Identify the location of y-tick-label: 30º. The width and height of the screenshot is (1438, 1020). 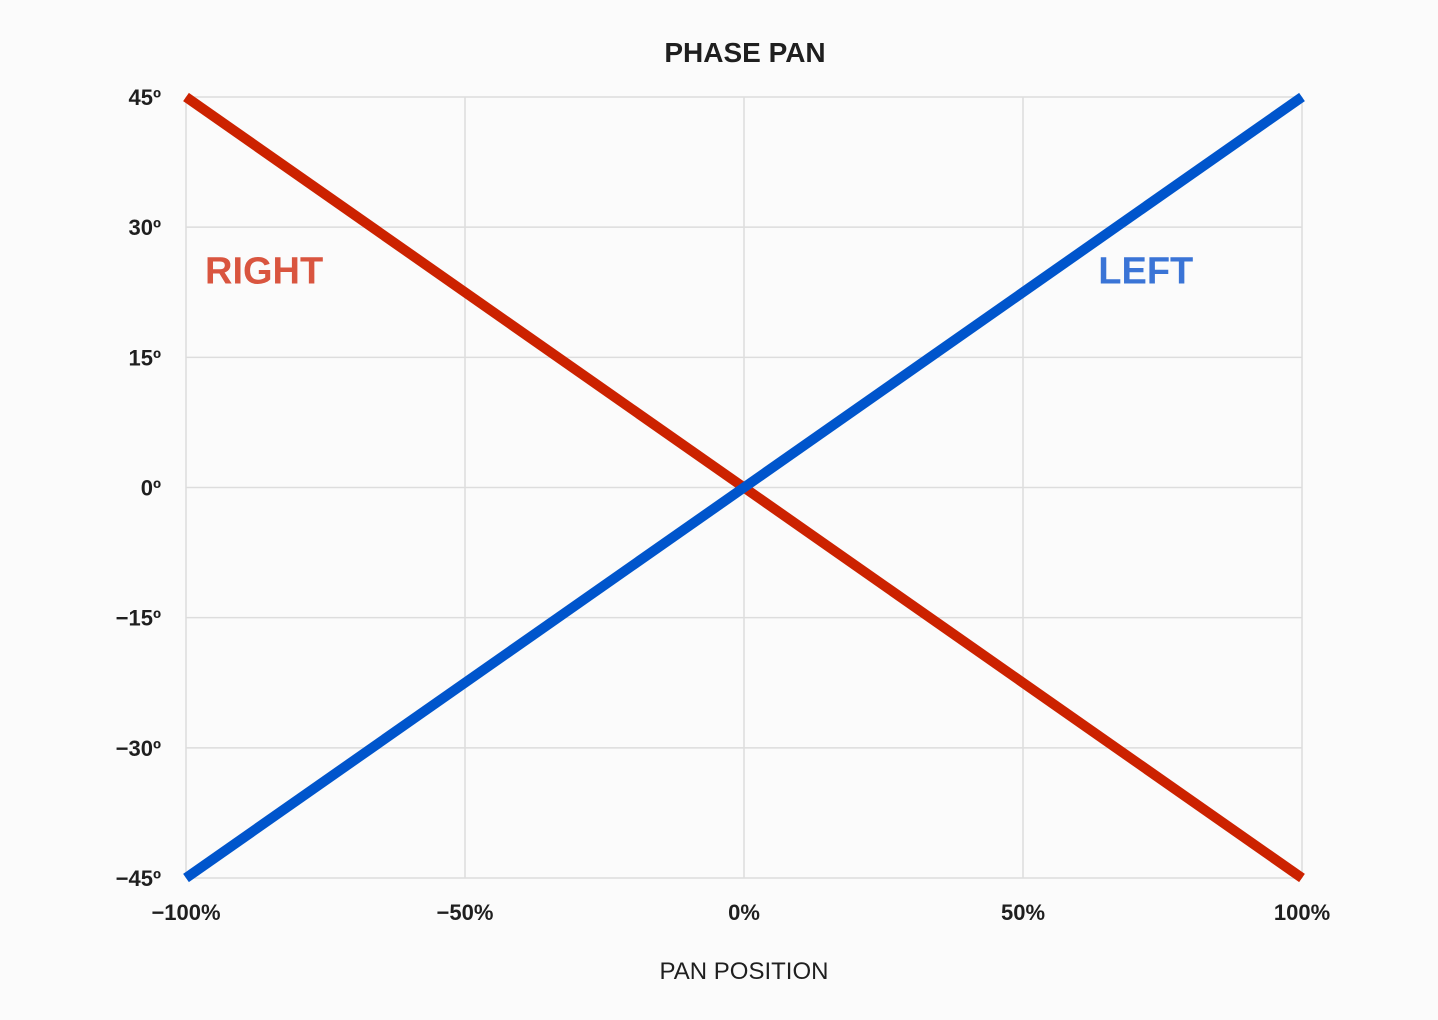
(144, 227).